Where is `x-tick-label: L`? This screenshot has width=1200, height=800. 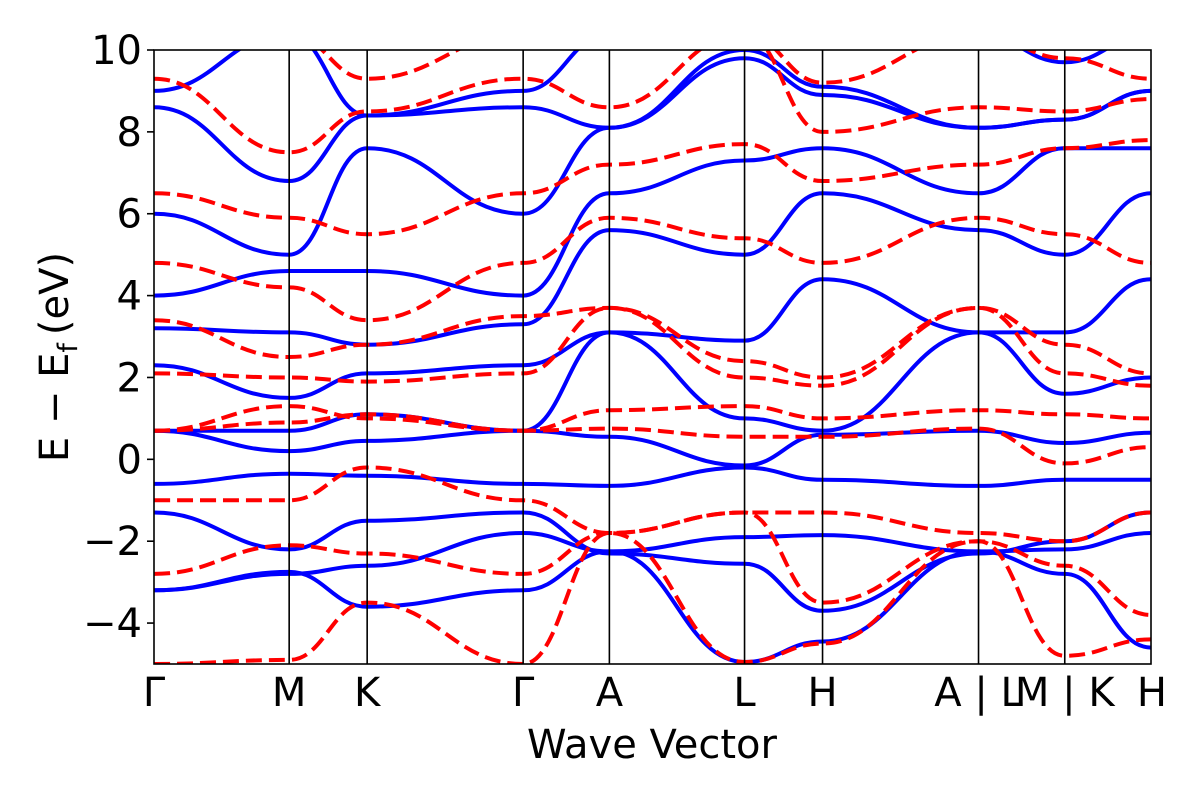
x-tick-label: L is located at coordinates (744, 693).